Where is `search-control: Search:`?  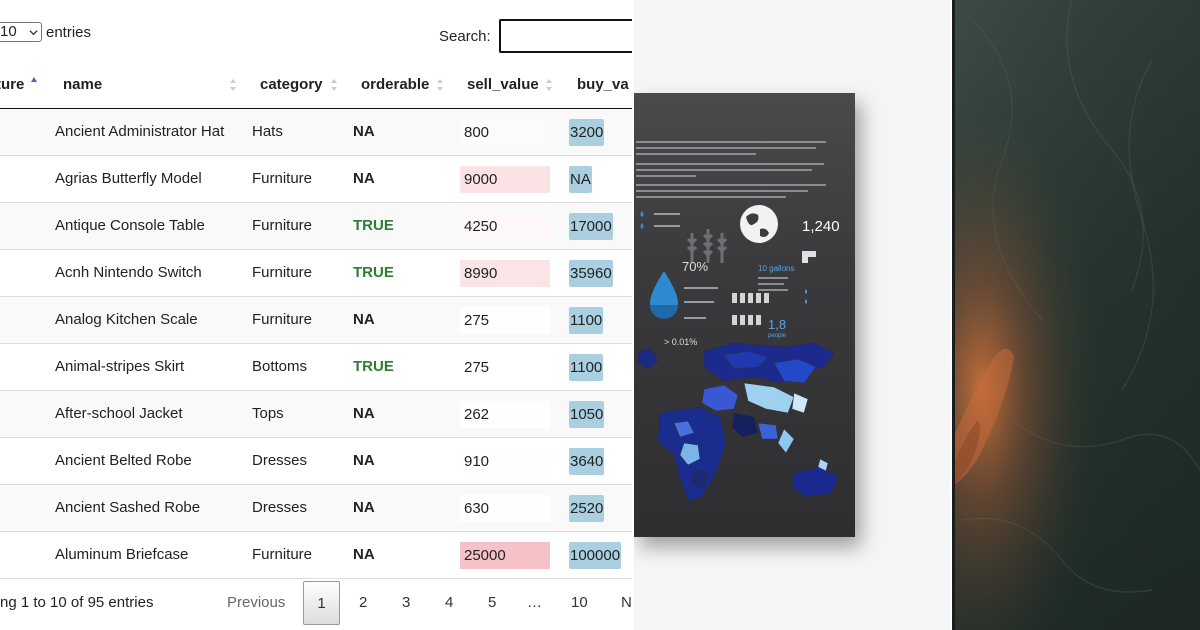 search-control: Search: is located at coordinates (535, 36).